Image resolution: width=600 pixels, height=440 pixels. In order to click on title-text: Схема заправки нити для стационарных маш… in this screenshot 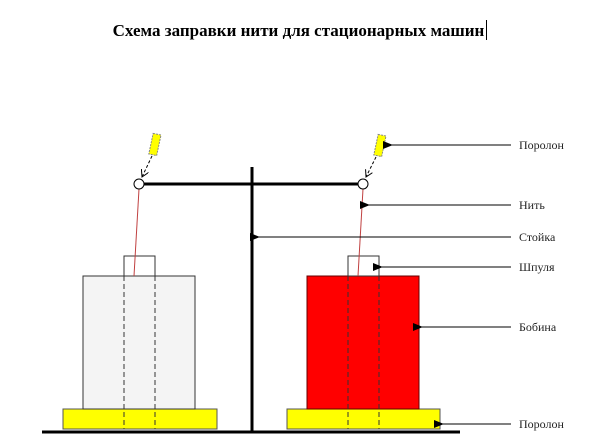, I will do `click(298, 30)`.